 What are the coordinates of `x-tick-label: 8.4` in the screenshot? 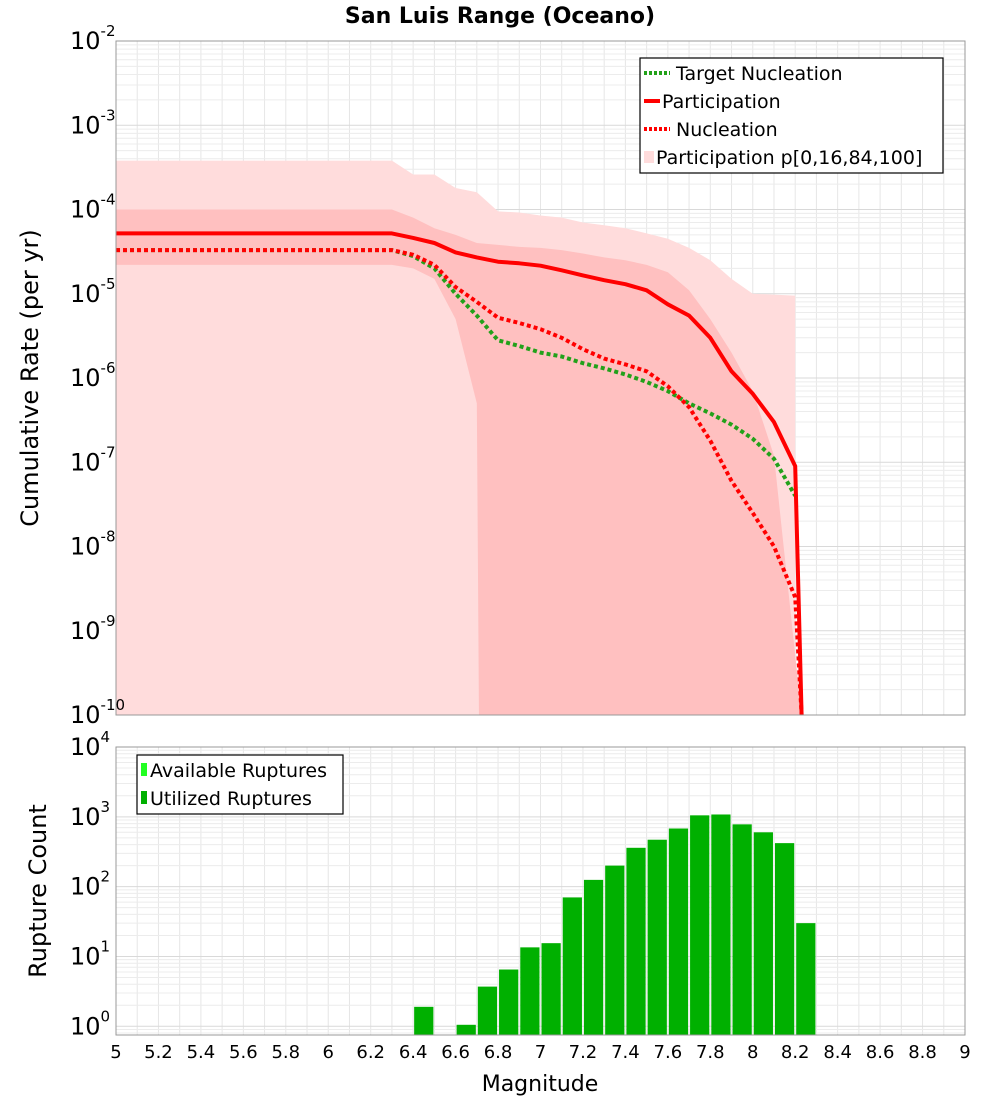 It's located at (837, 1052).